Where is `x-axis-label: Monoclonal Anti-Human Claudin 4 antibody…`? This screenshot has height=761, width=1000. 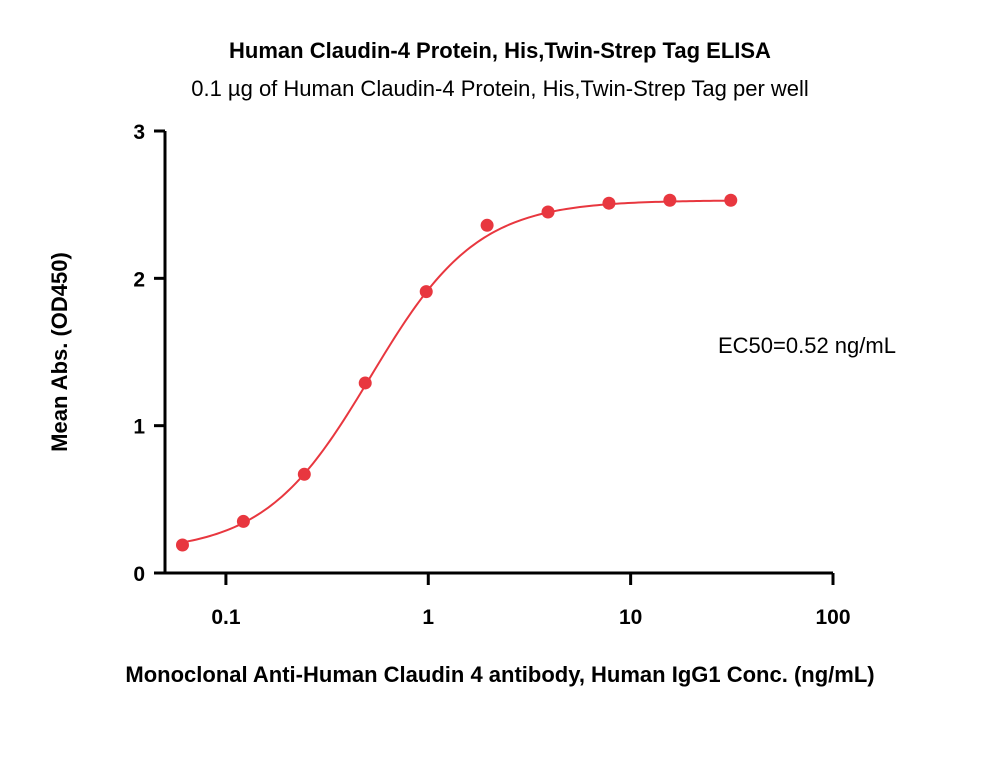
x-axis-label: Monoclonal Anti-Human Claudin 4 antibody… is located at coordinates (499, 674).